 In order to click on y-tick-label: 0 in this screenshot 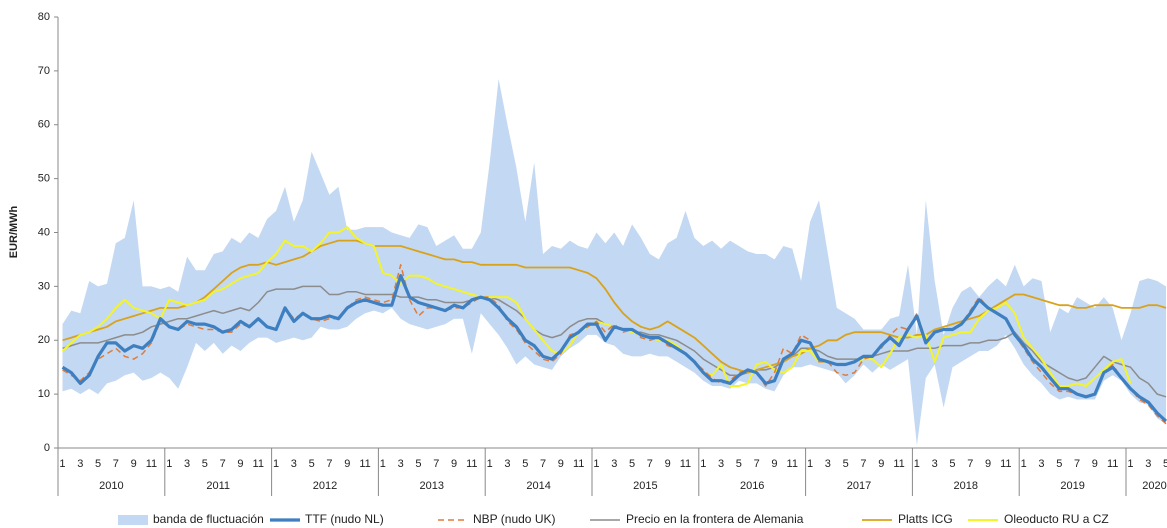, I will do `click(47, 448)`.